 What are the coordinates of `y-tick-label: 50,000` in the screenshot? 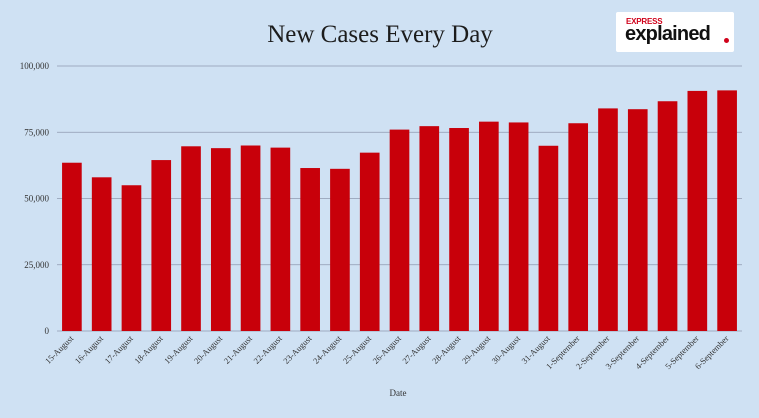 It's located at (36, 199).